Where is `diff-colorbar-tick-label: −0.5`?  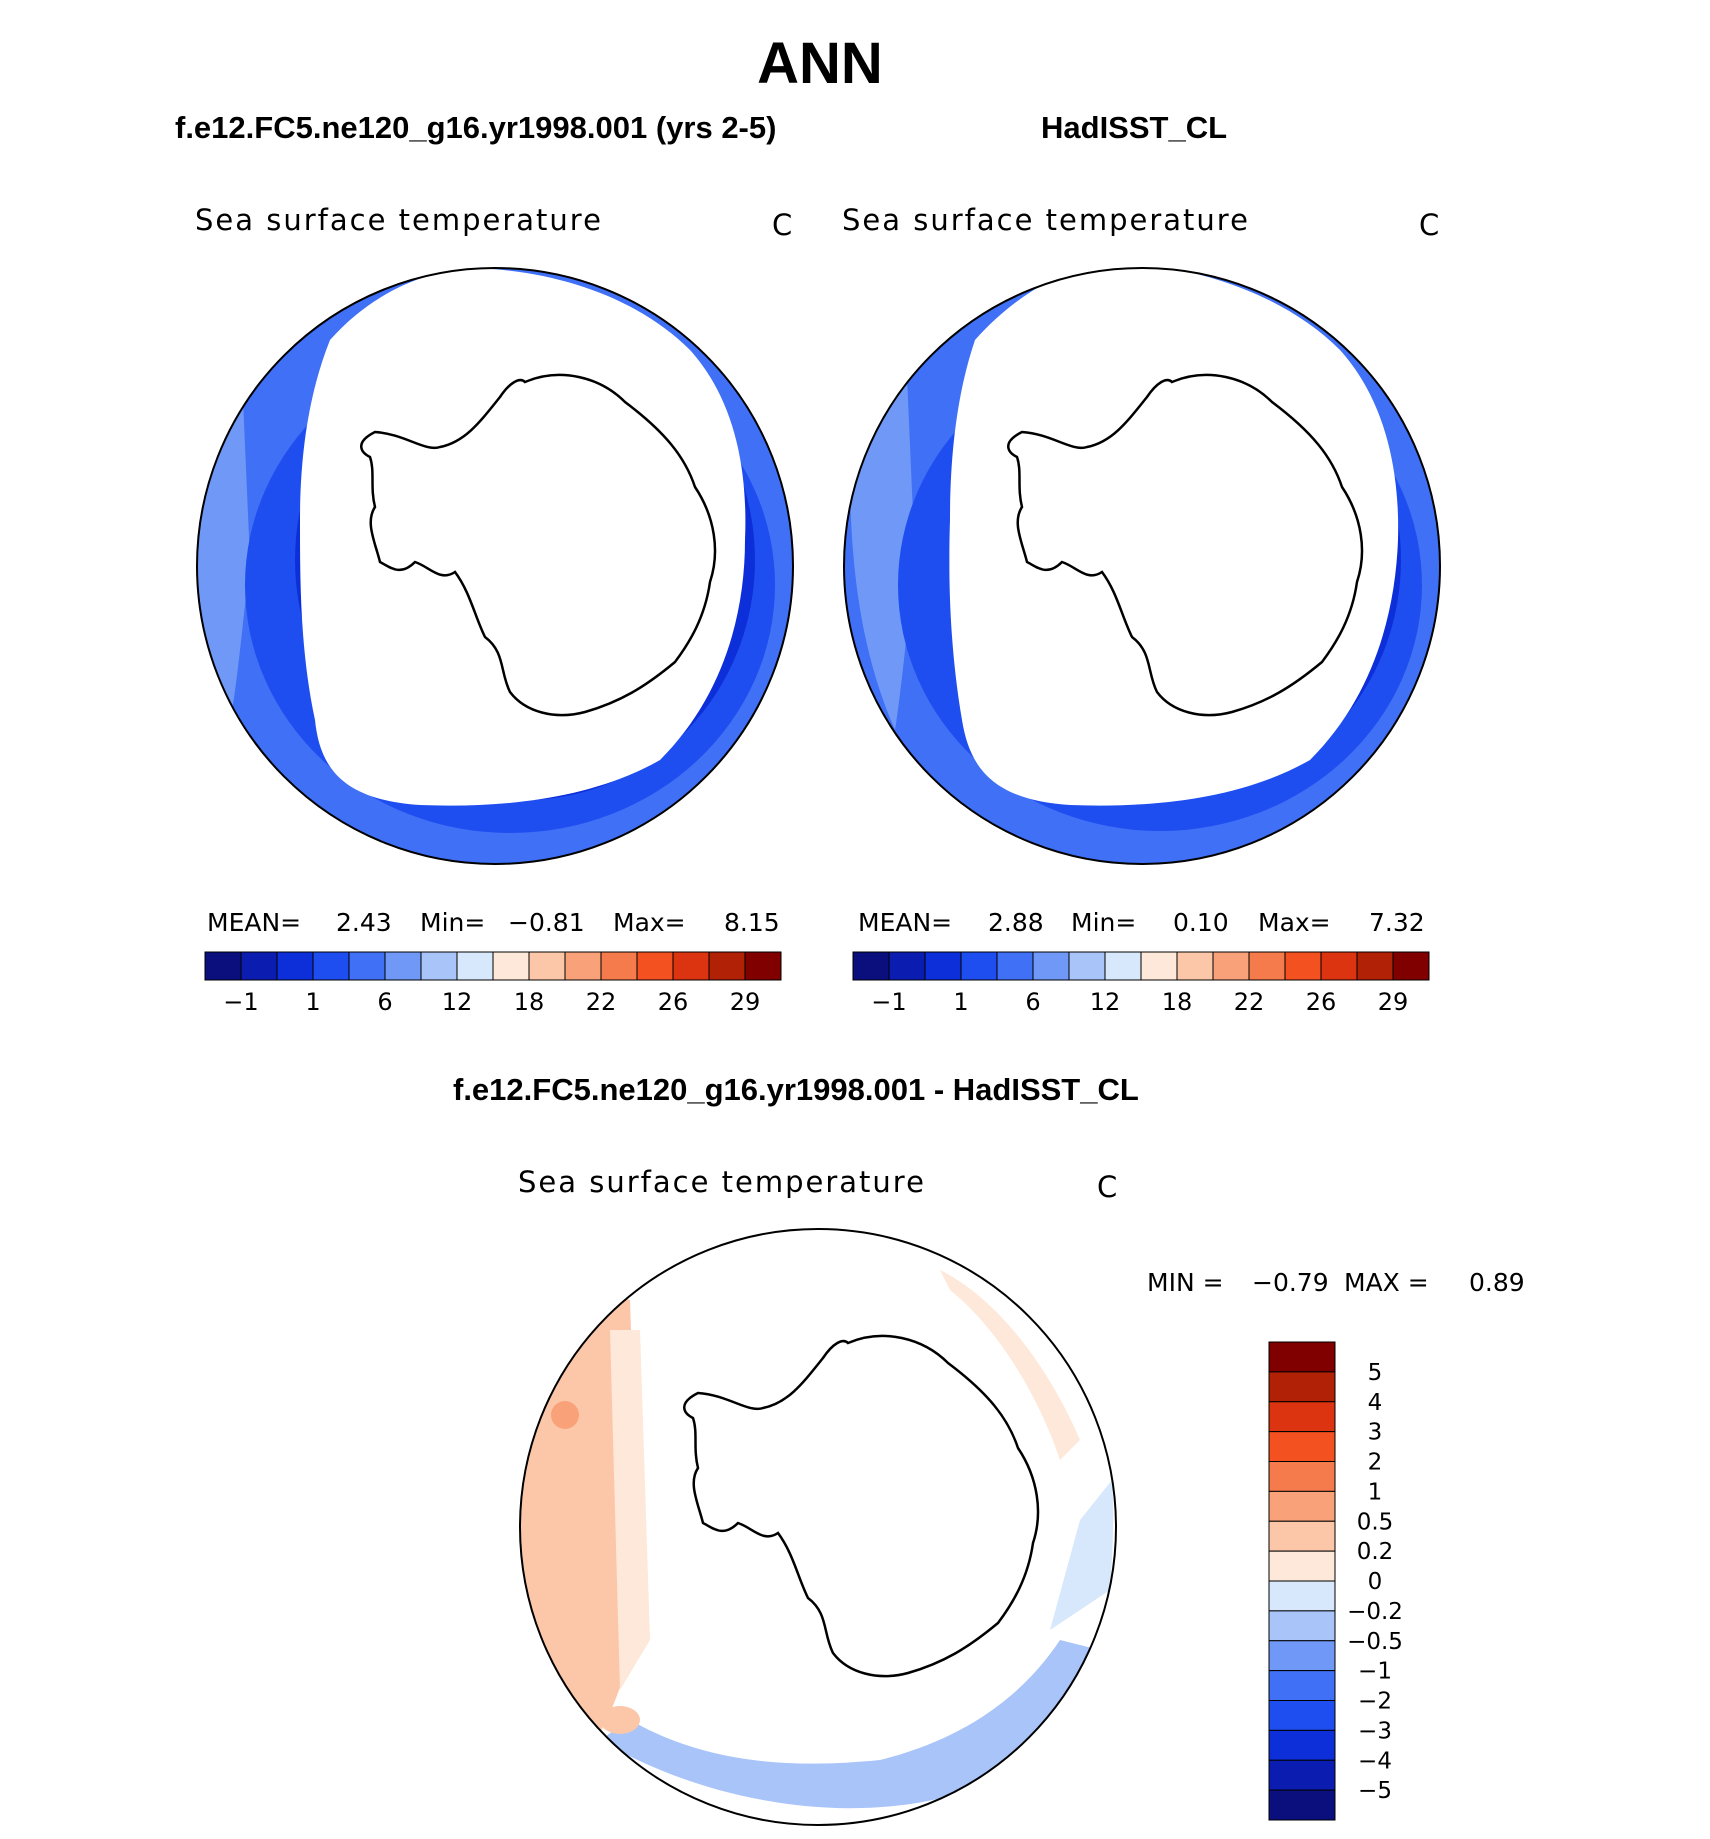
diff-colorbar-tick-label: −0.5 is located at coordinates (1375, 1642).